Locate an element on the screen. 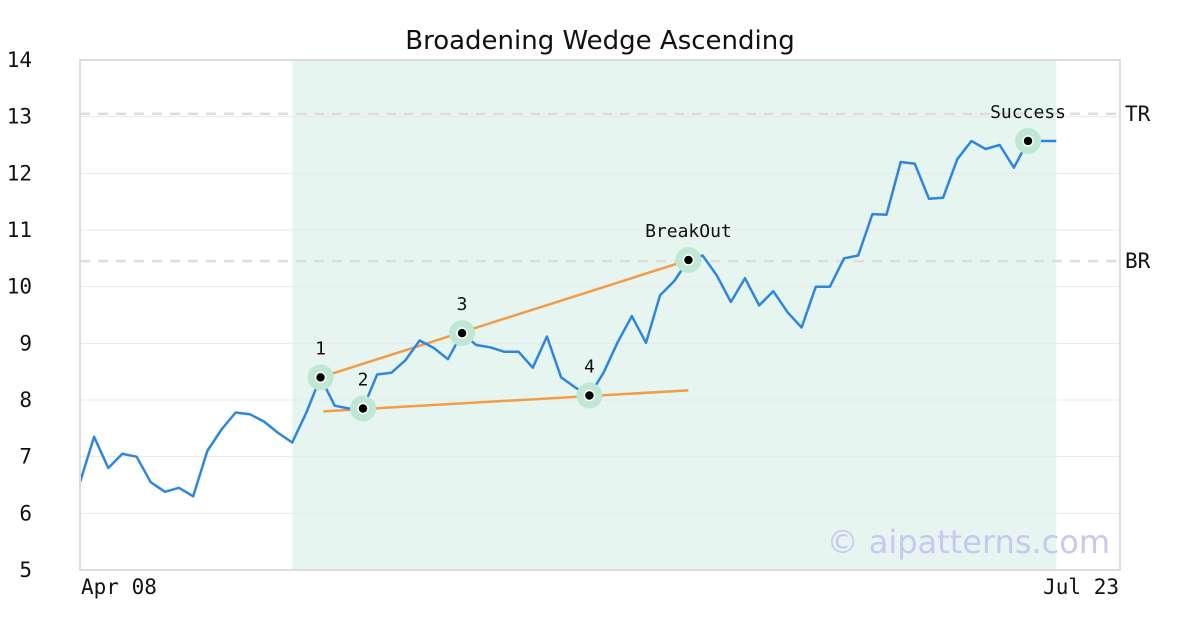 The height and width of the screenshot is (630, 1200). x-tick-label-start: Apr 08 is located at coordinates (119, 587).